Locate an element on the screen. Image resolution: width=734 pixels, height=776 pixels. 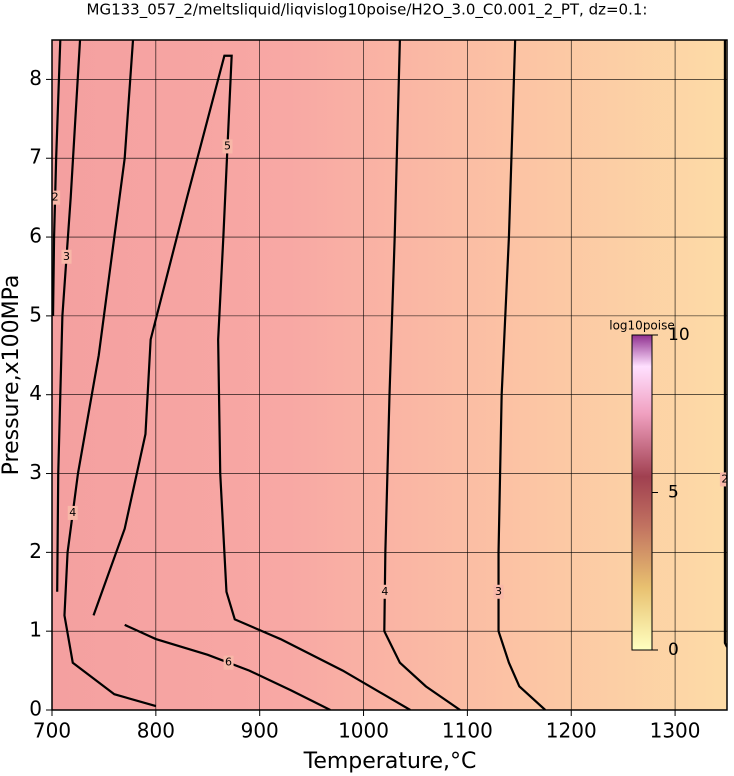
y-tick-label: 5 is located at coordinates (35, 314).